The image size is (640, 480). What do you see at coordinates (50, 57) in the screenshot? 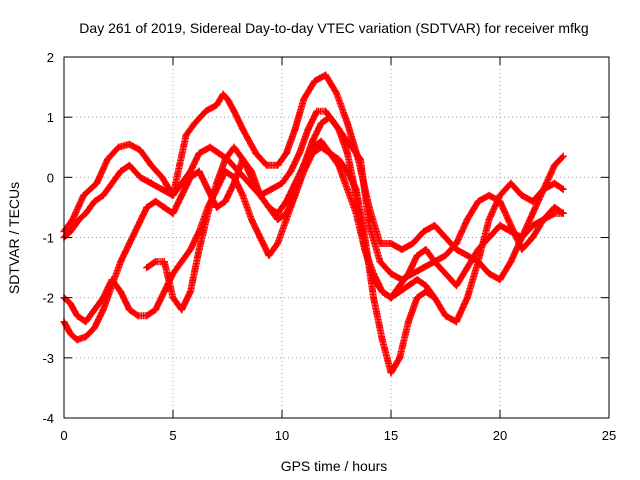
I see `y-tick-label: 2` at bounding box center [50, 57].